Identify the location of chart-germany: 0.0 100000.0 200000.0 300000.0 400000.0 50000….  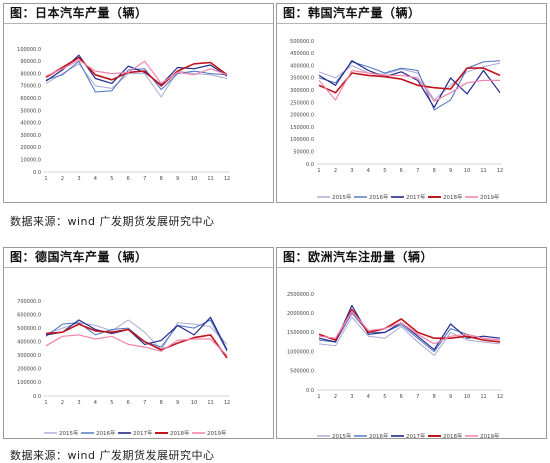
(123, 368).